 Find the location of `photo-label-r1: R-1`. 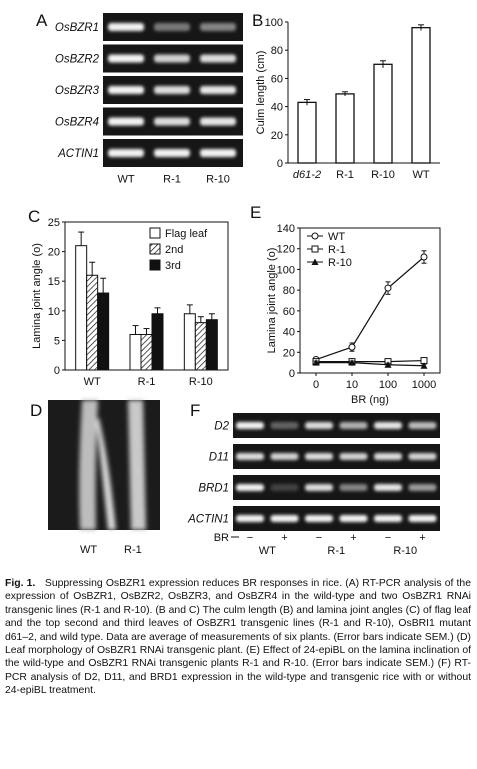

photo-label-r1: R-1 is located at coordinates (133, 550).